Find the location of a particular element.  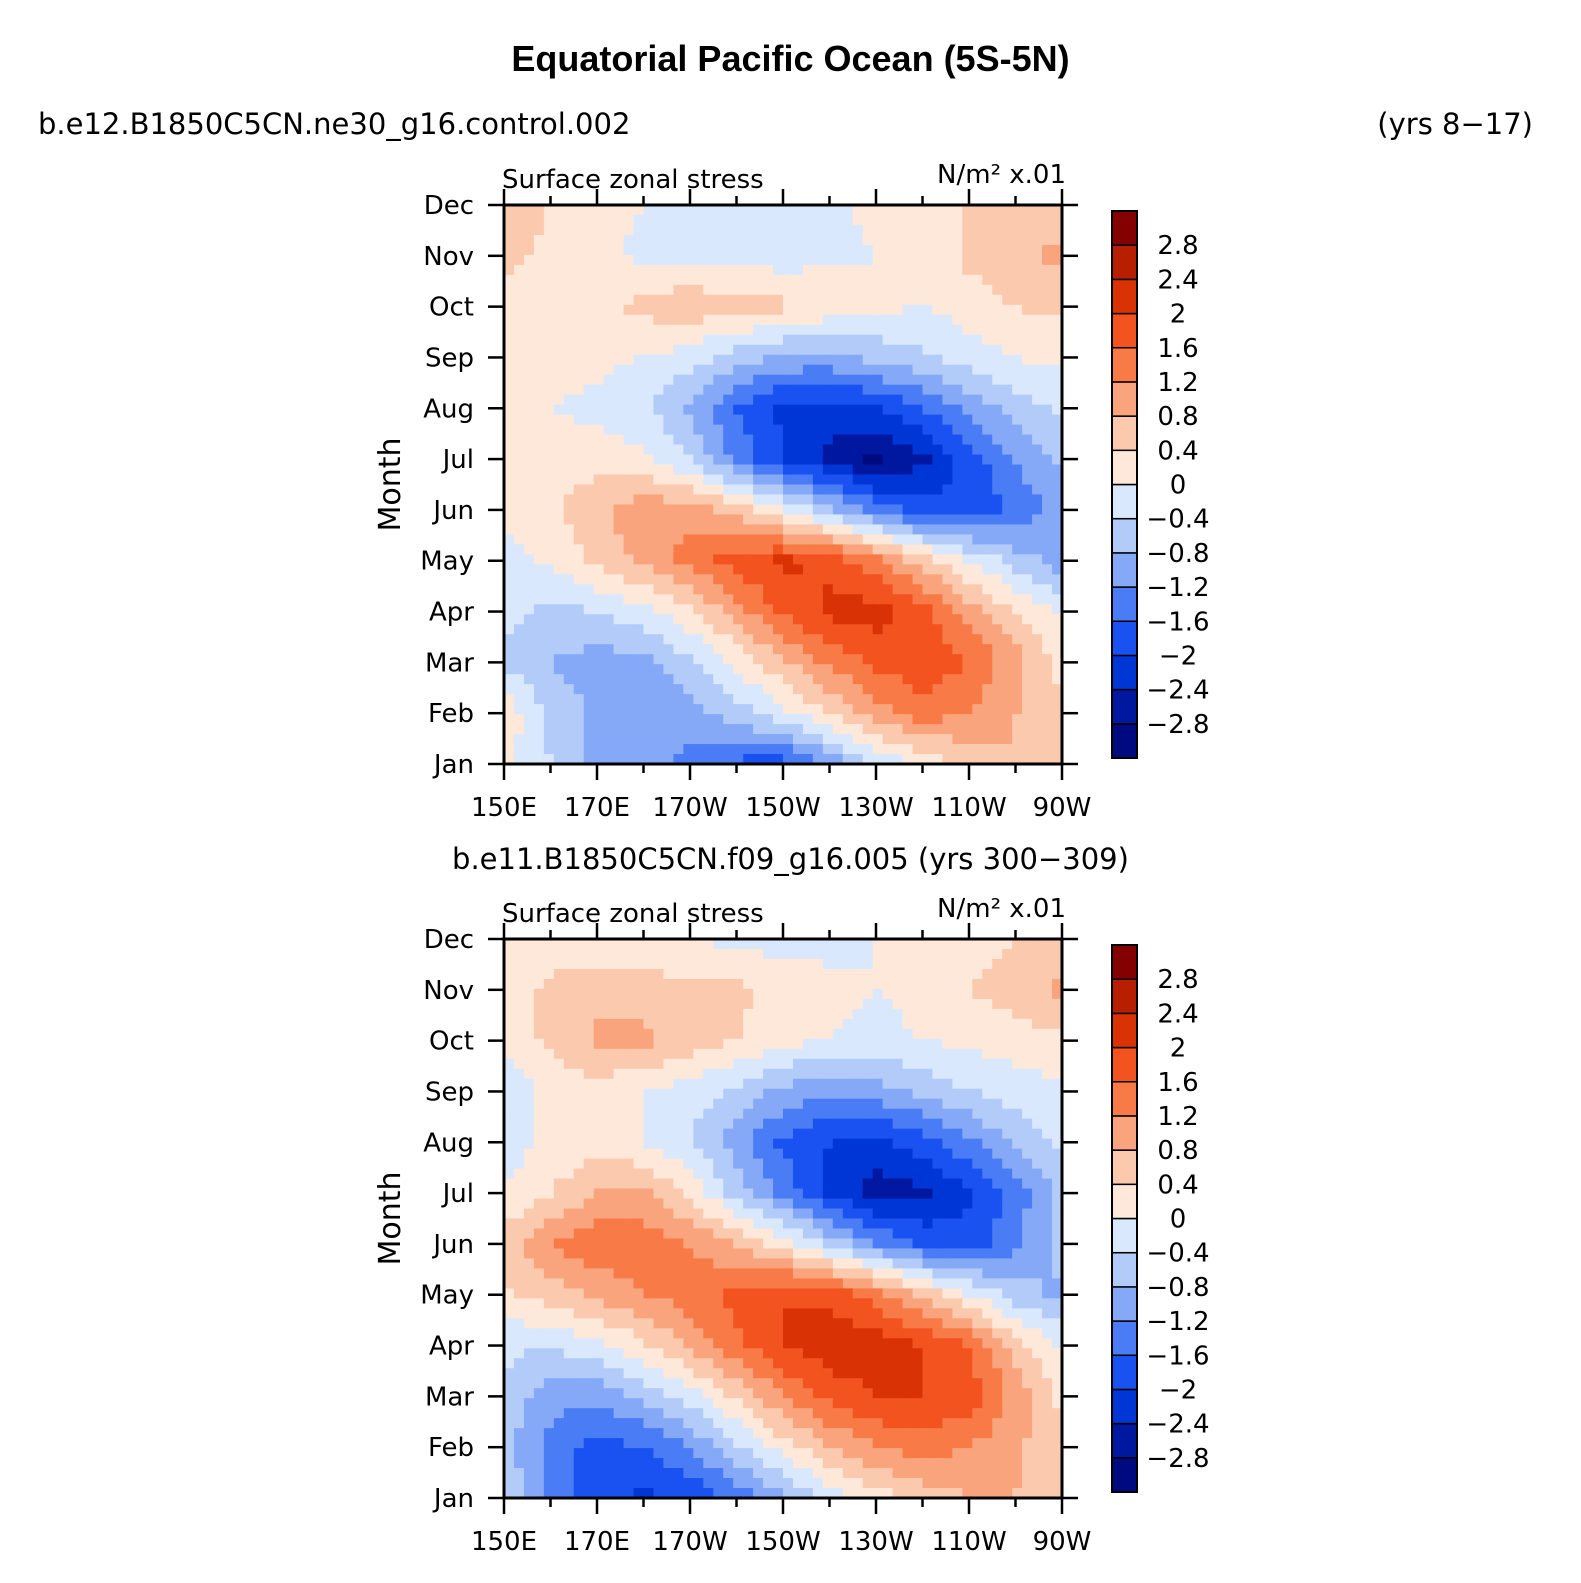

y-tick-label: Apr is located at coordinates (451, 613).